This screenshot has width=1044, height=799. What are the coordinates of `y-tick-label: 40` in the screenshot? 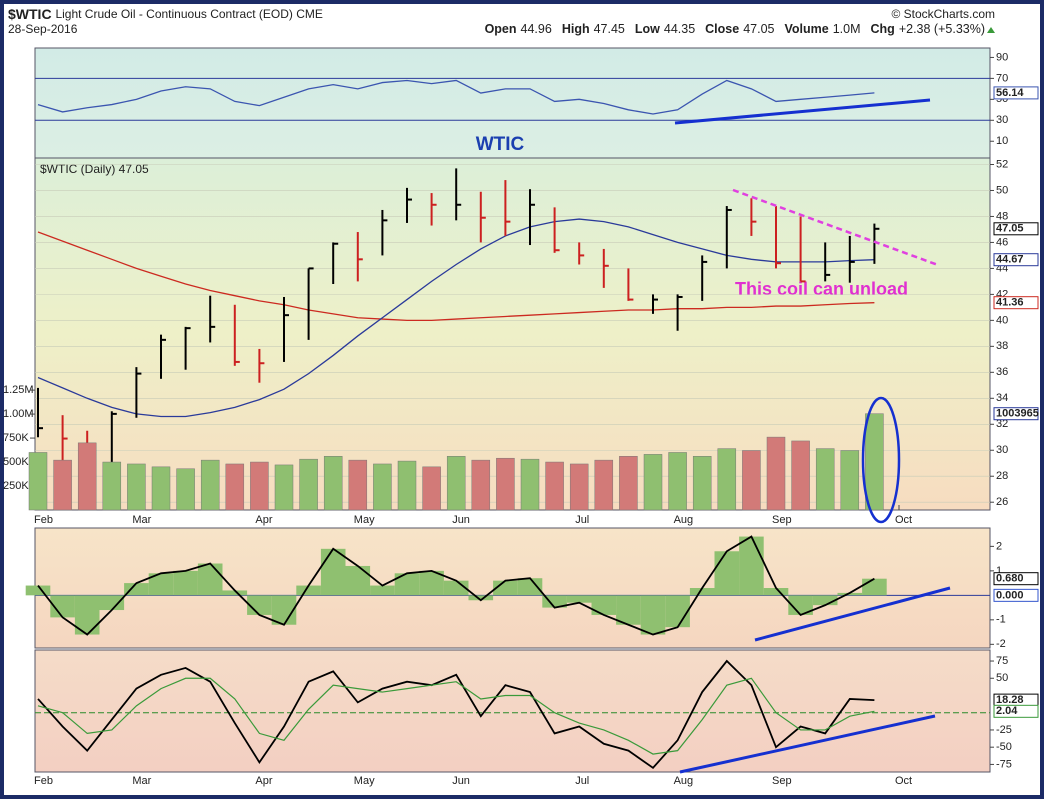 It's located at (1002, 320).